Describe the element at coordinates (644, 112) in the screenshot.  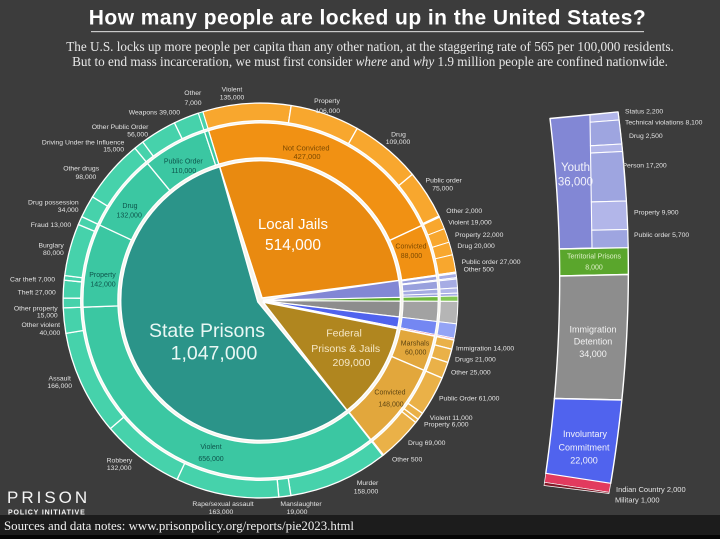
I see `svg-text: Status 2,200` at that location.